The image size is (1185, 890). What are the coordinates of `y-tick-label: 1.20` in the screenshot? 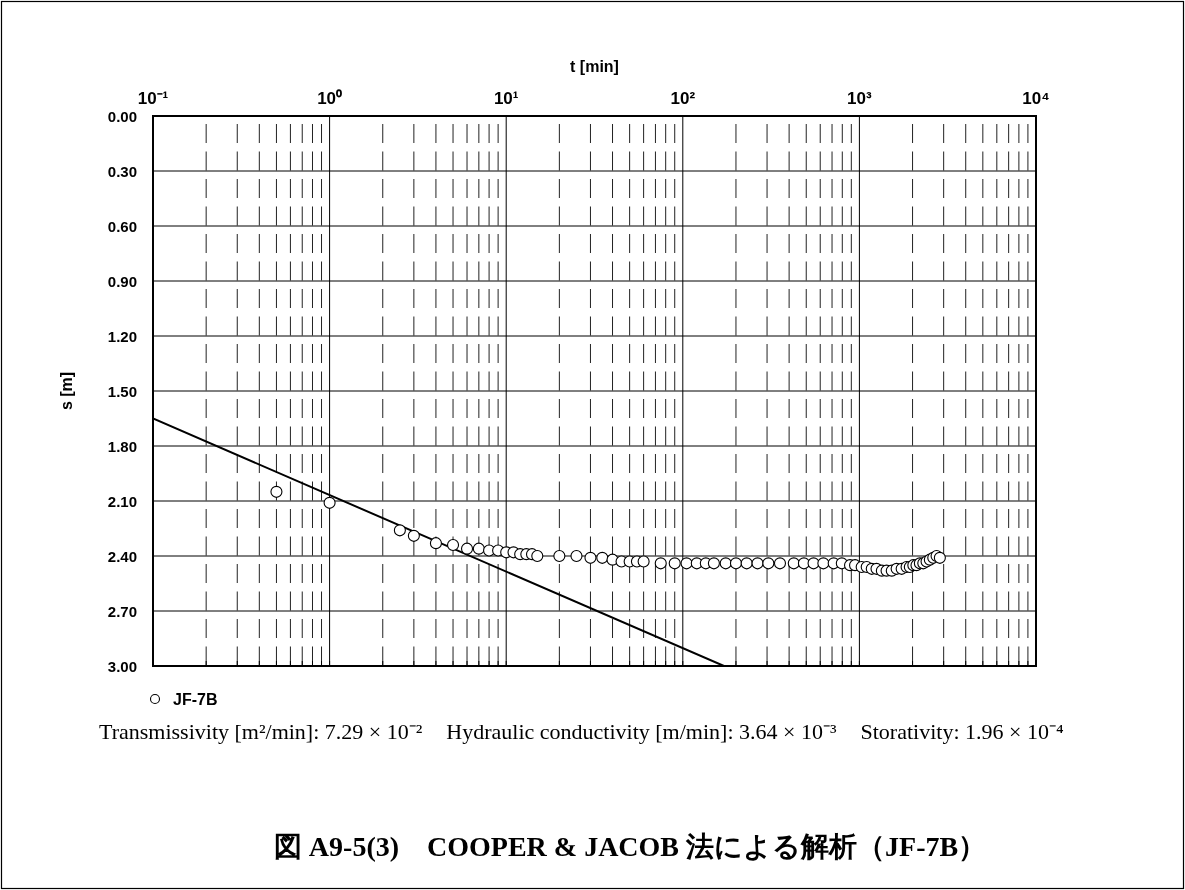 It's located at (122, 336).